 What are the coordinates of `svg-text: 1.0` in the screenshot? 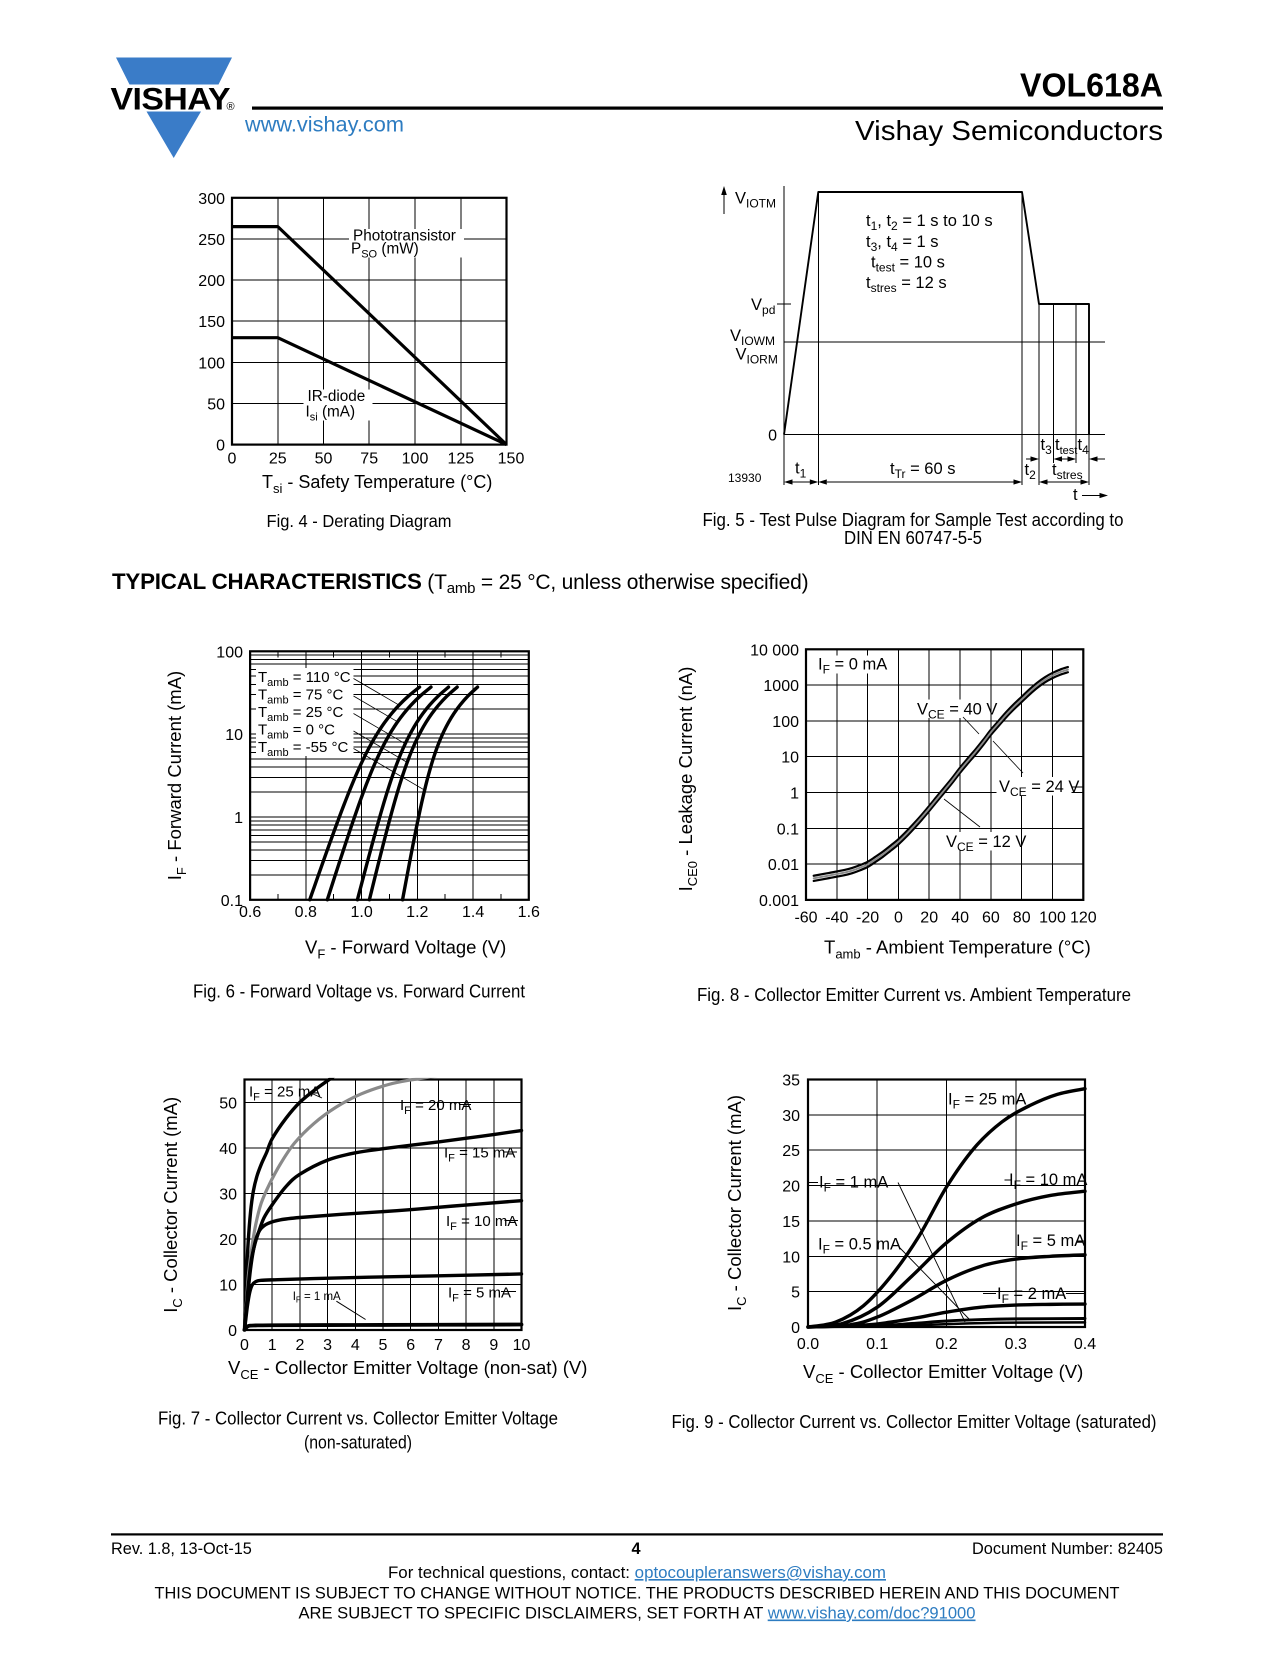 It's located at (361, 912).